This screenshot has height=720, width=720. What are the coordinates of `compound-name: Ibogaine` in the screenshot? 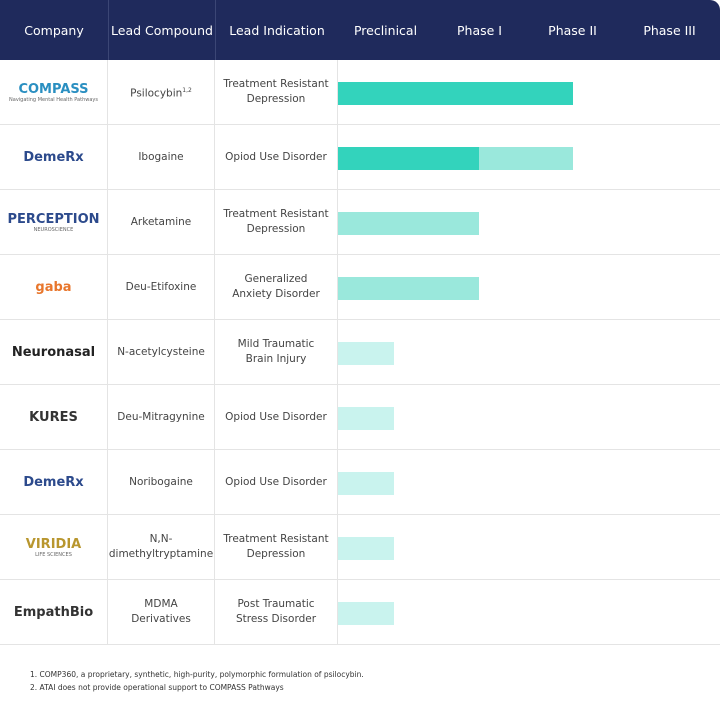 It's located at (161, 156).